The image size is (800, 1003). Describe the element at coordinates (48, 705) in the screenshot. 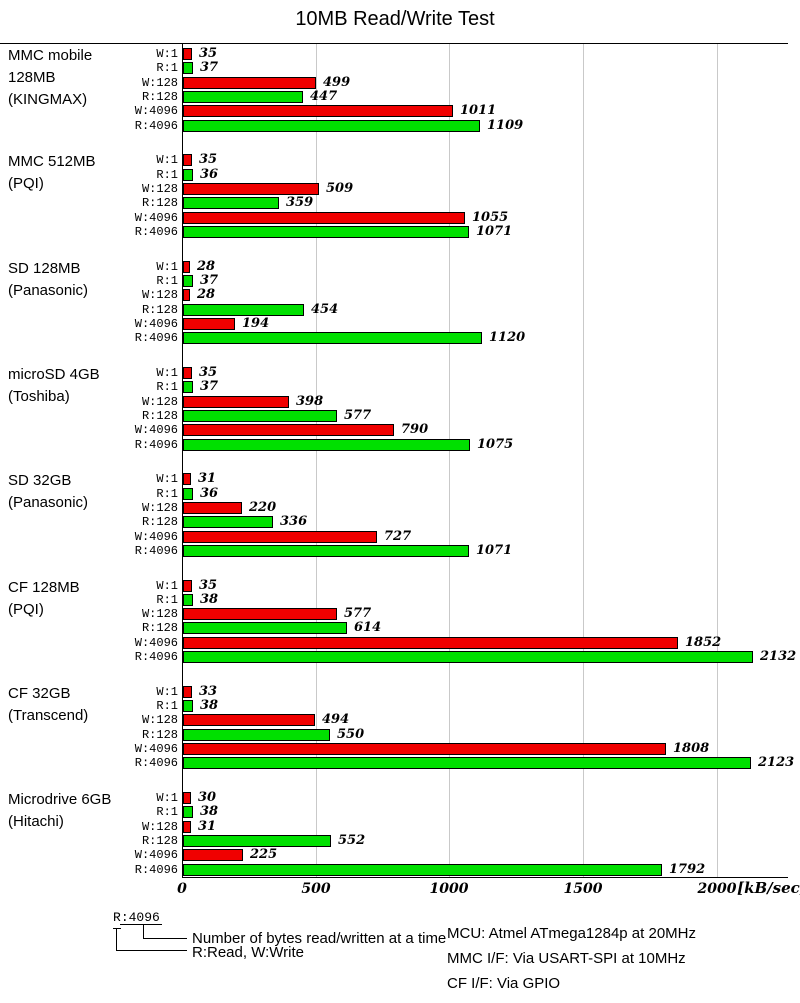

I see `group-label: CF 32GB (Transcend)` at that location.